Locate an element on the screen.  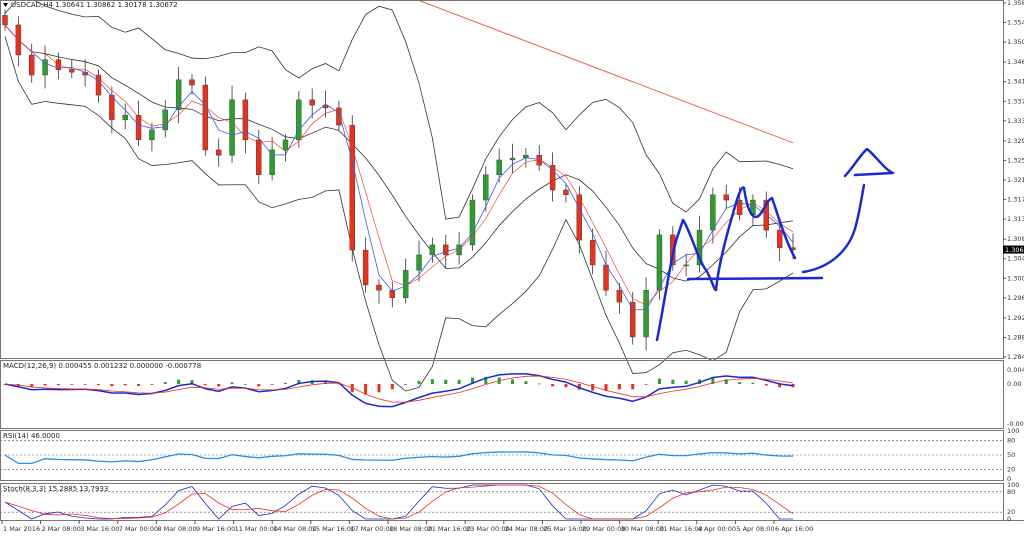
stoch-signal-line is located at coordinates (399, 502).